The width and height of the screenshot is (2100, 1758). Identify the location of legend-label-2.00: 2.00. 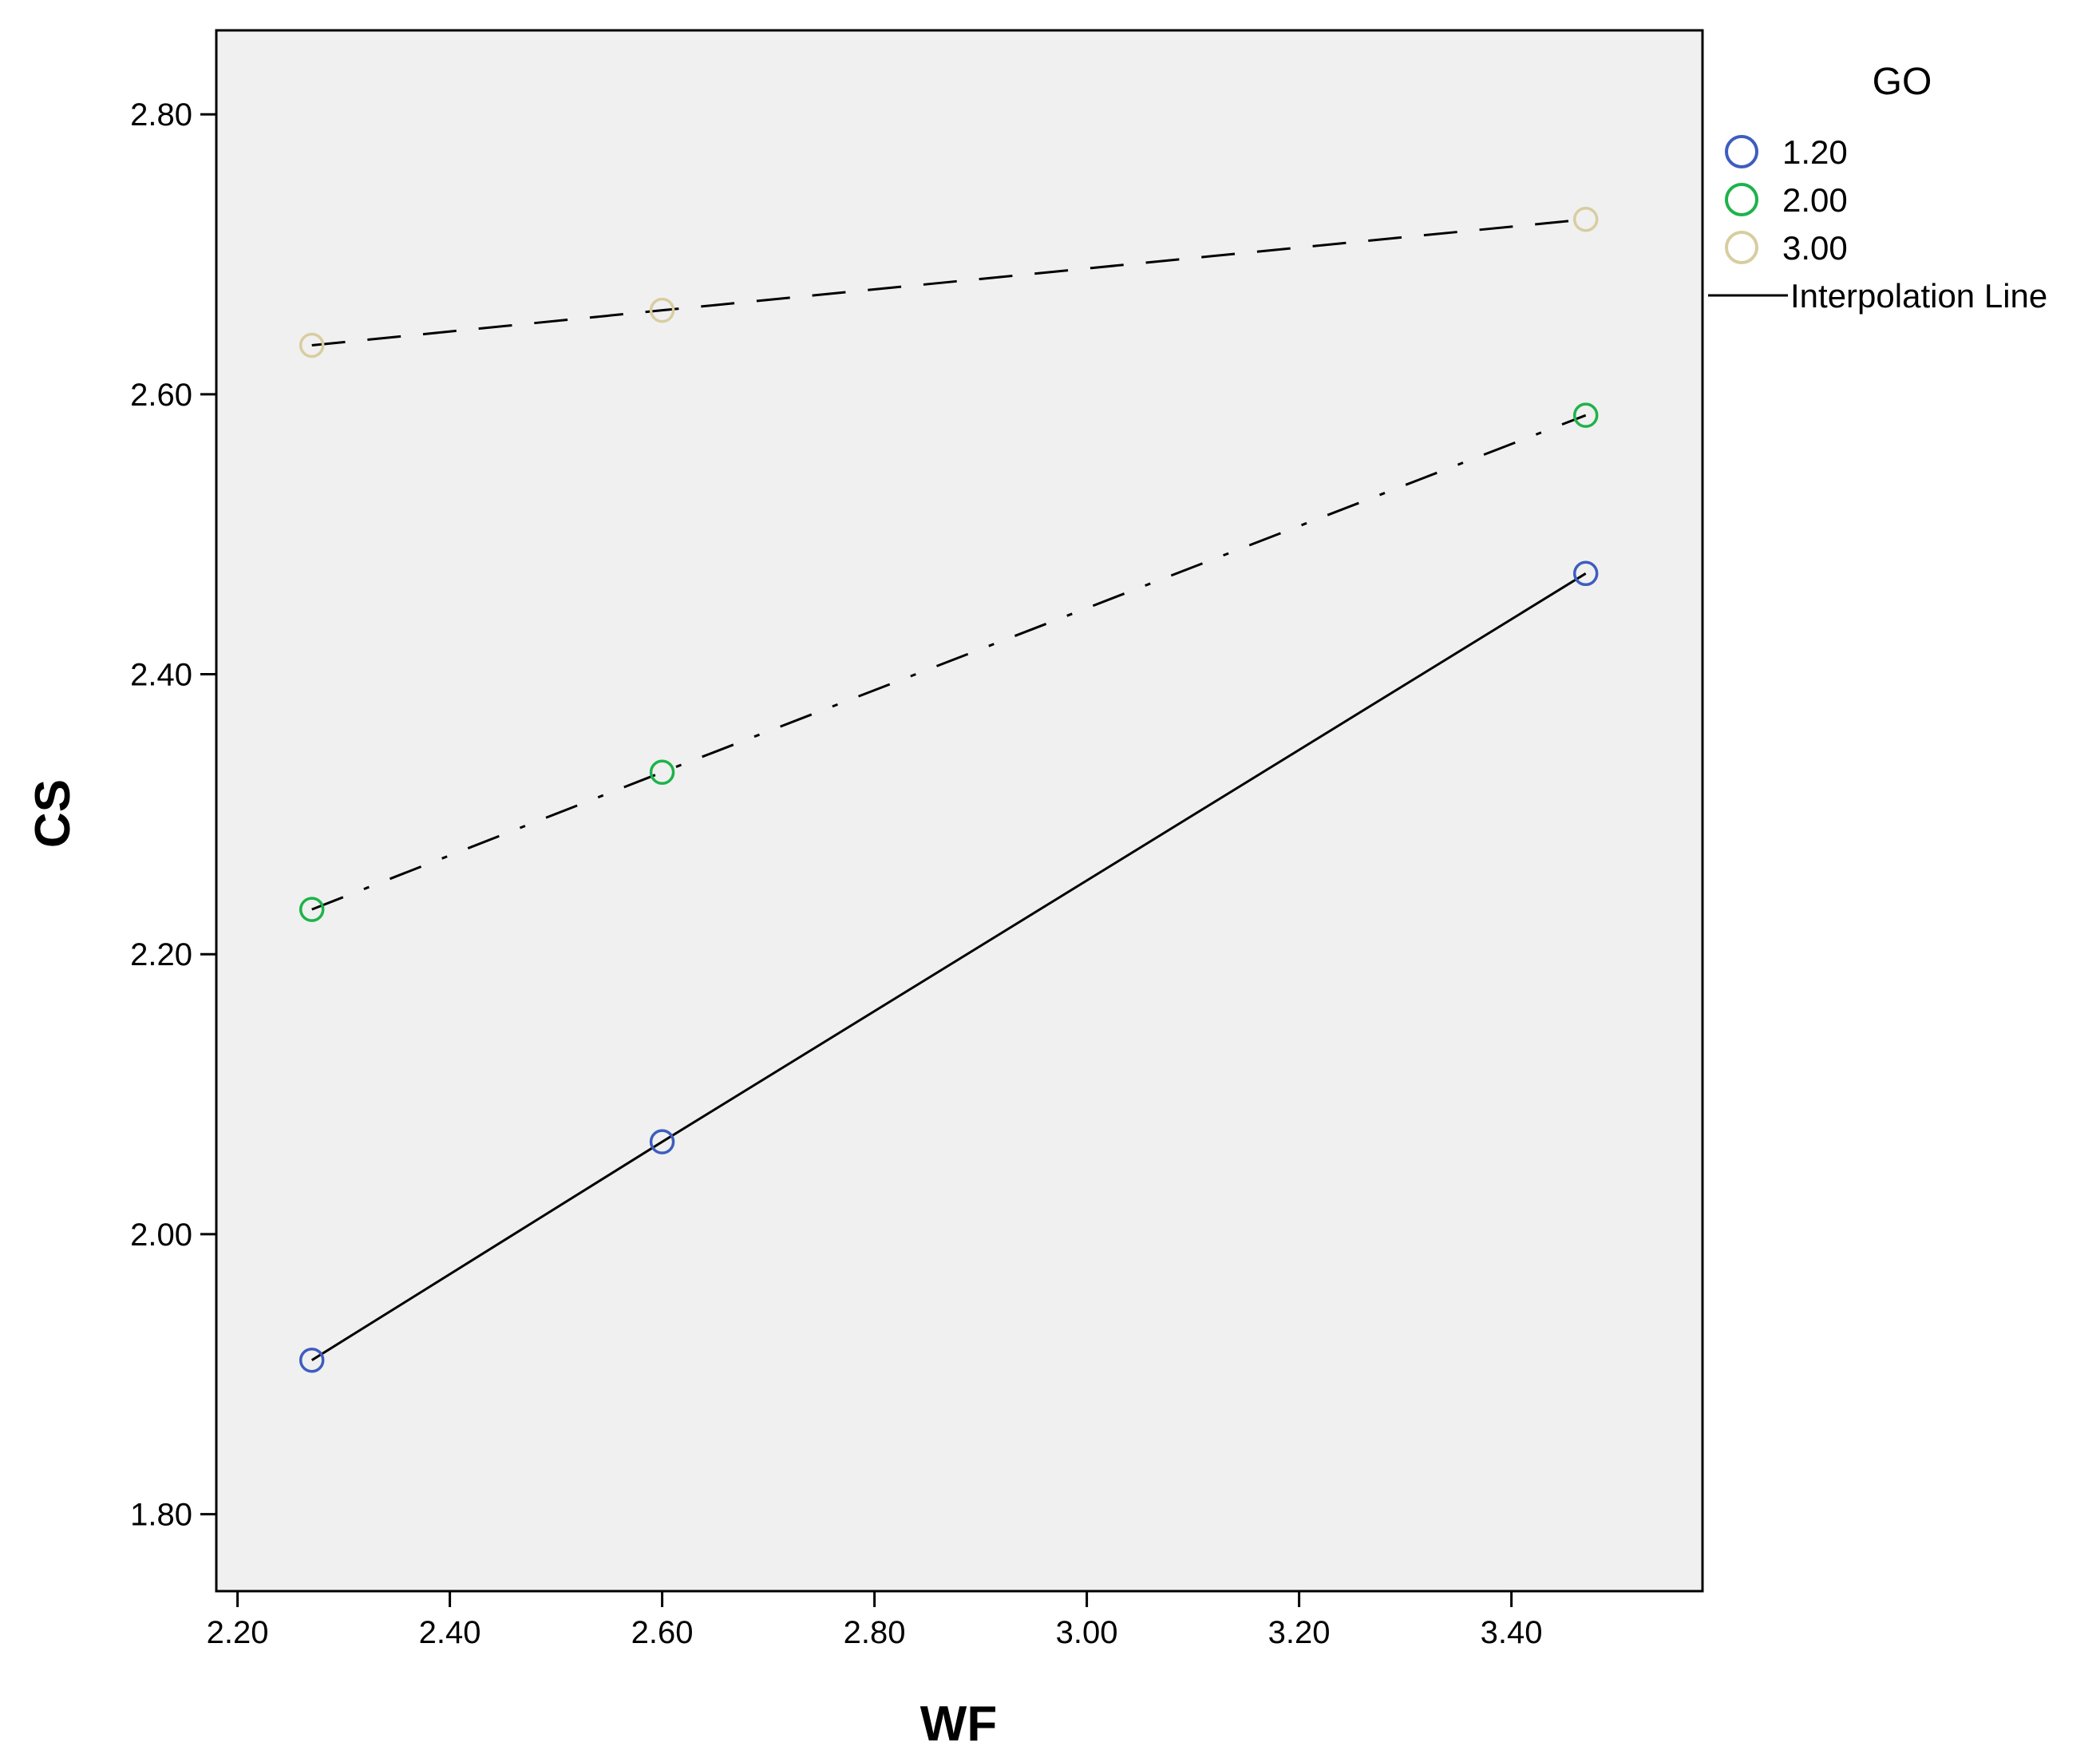
(1815, 200).